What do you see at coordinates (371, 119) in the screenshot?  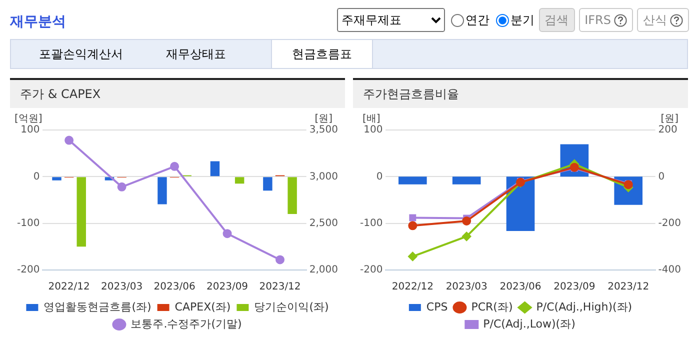 I see `y-axis-title: [배]` at bounding box center [371, 119].